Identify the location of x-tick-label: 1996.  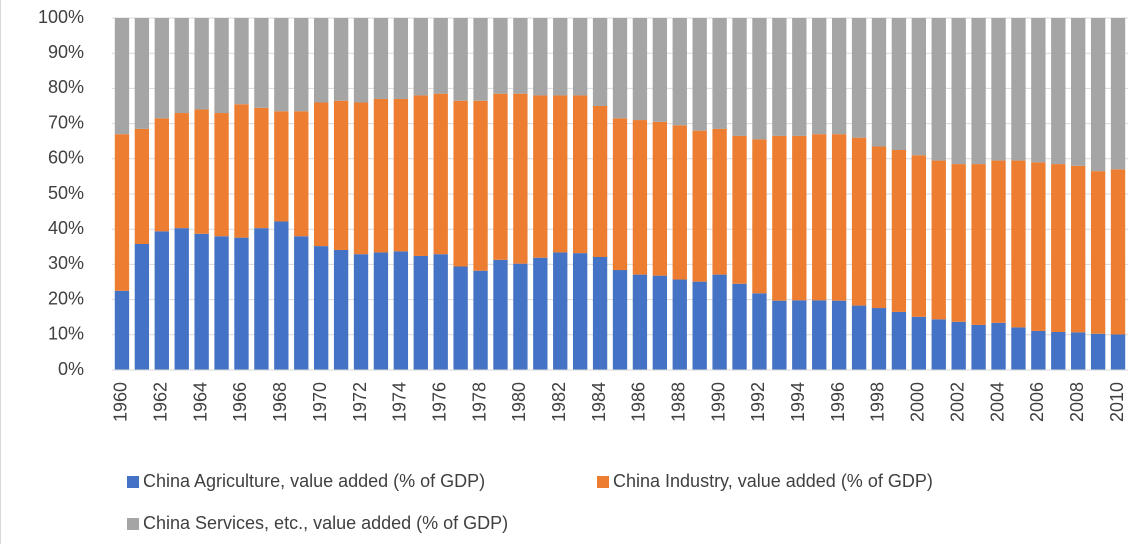
(838, 402).